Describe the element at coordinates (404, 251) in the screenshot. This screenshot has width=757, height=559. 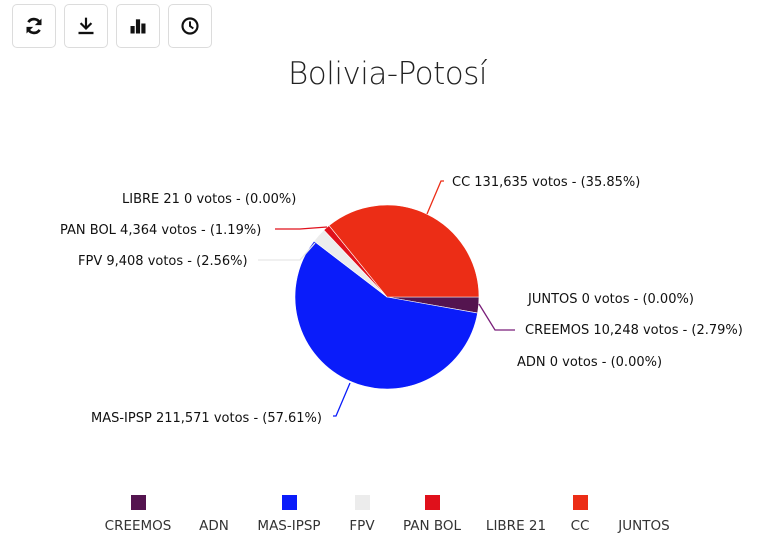
I see `pie-slice-cc` at that location.